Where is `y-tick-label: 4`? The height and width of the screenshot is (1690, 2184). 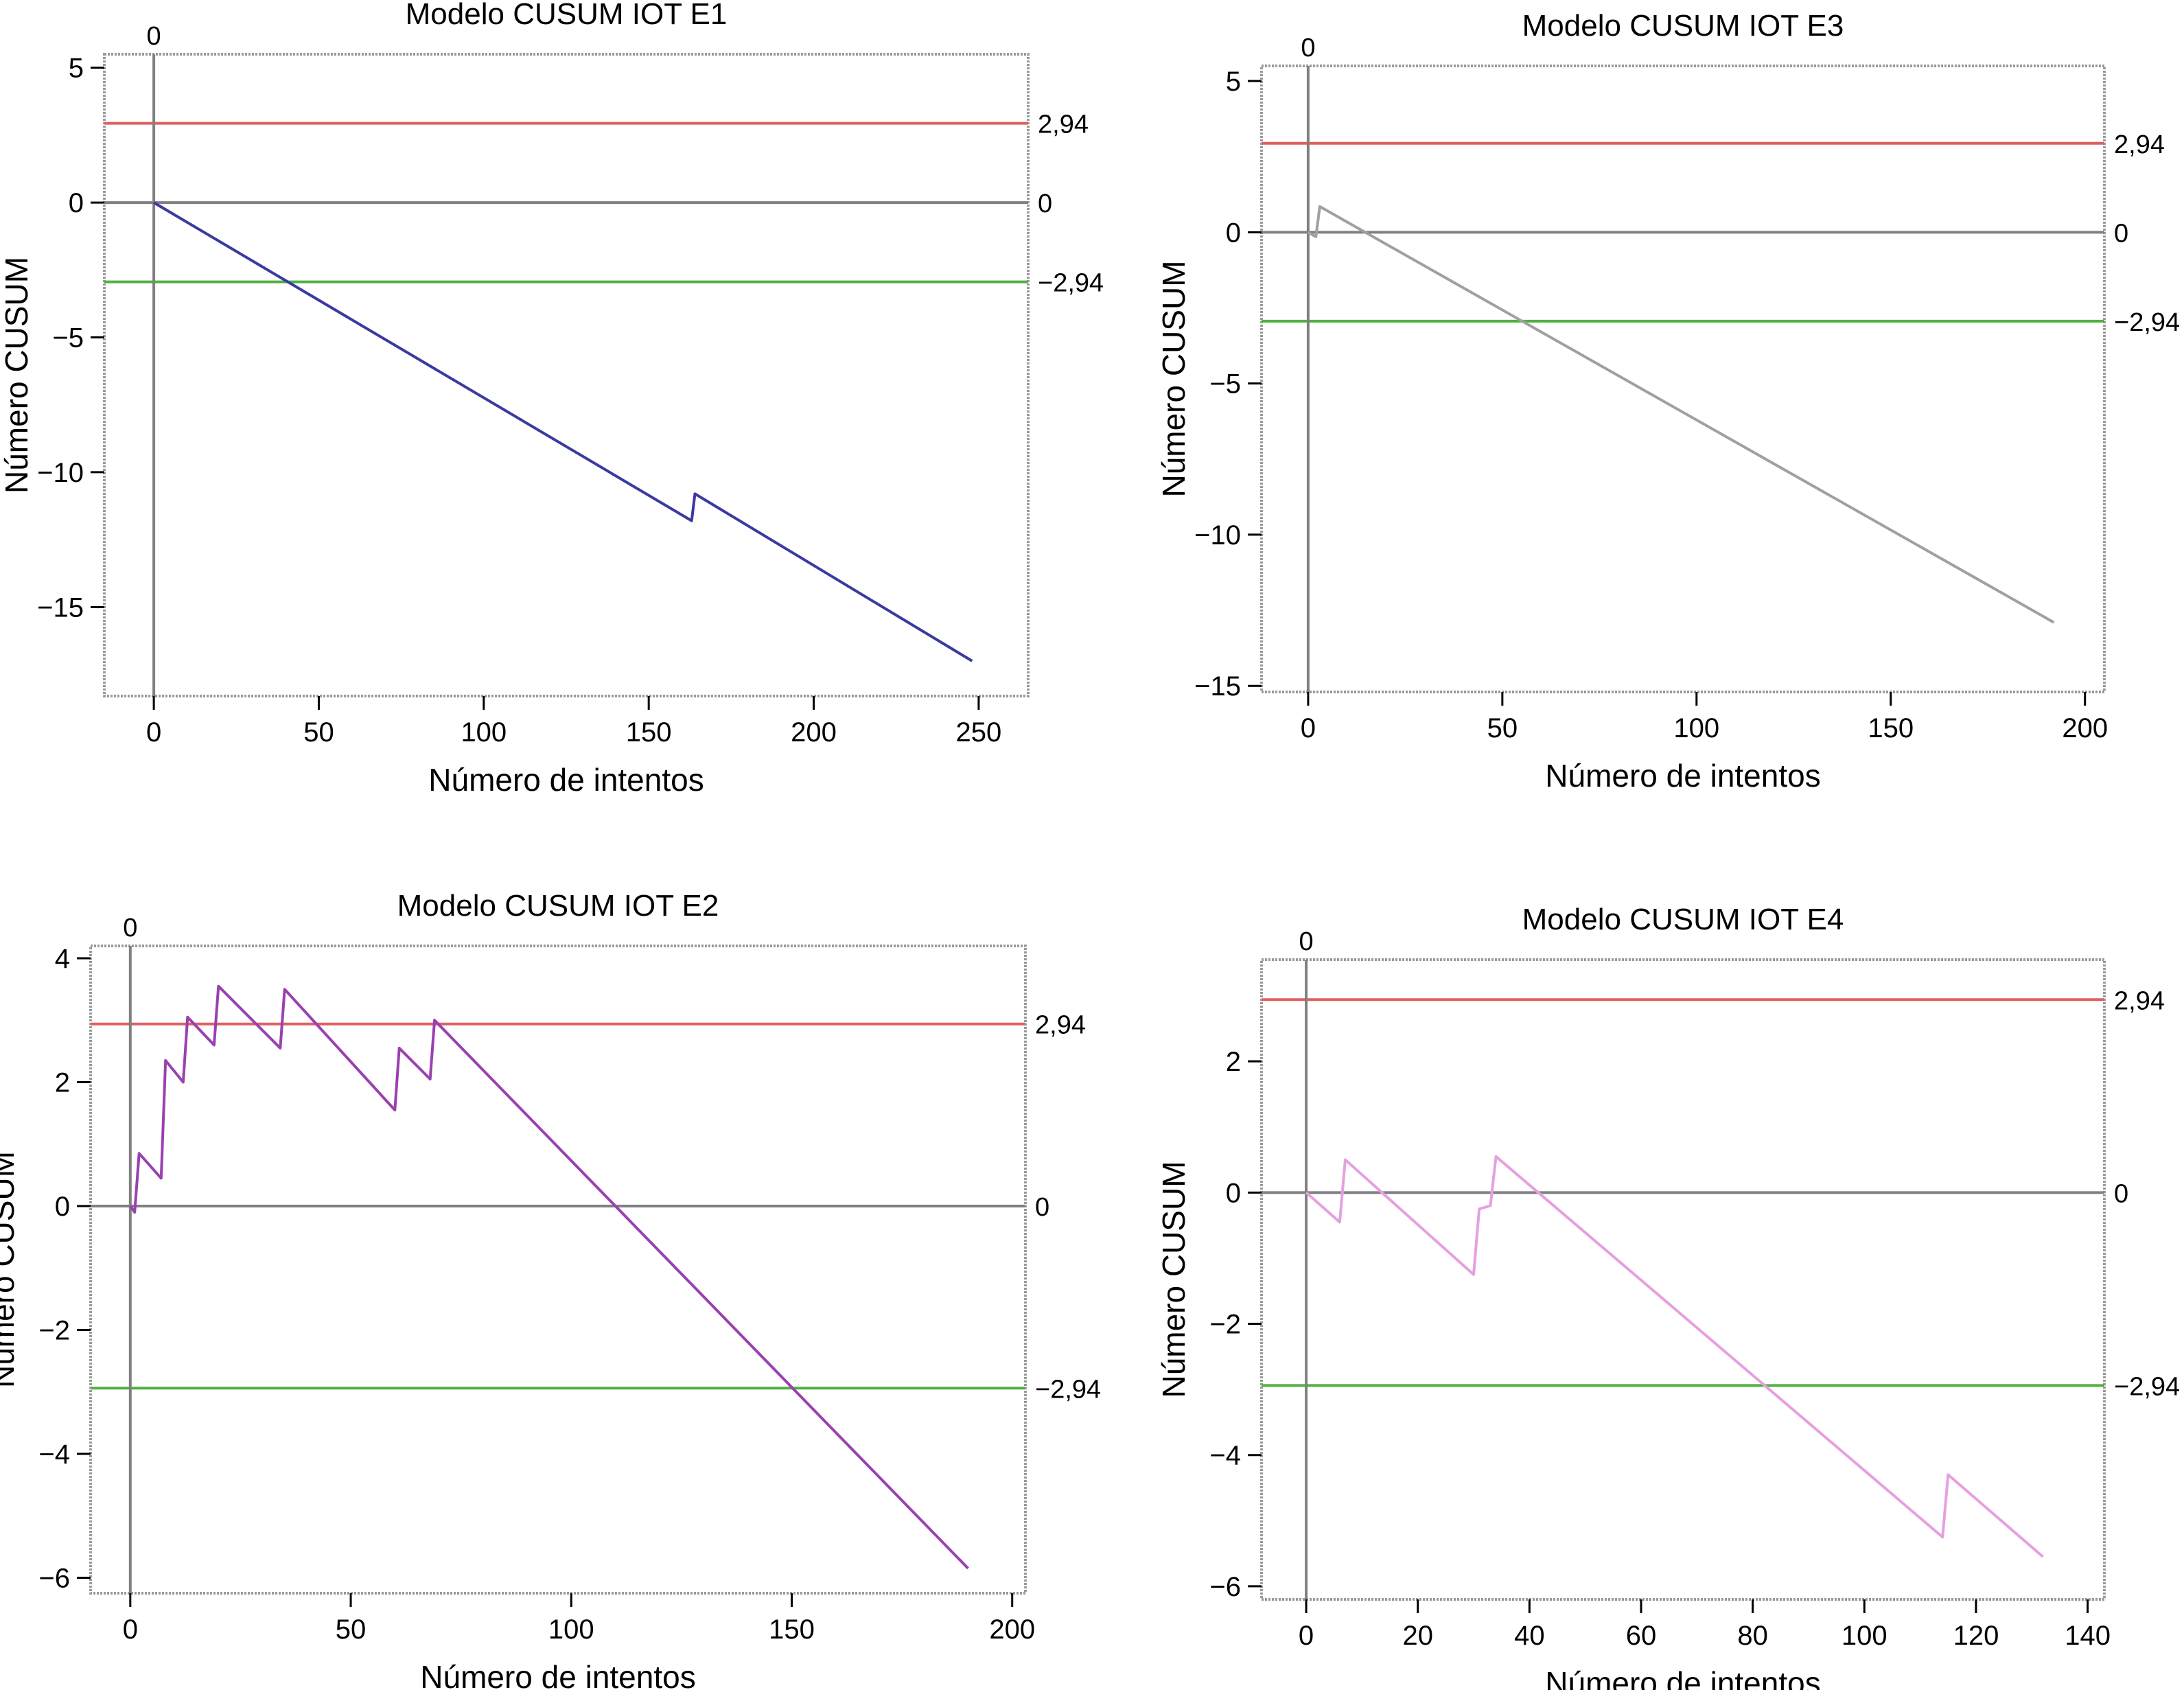
y-tick-label: 4 is located at coordinates (62, 959).